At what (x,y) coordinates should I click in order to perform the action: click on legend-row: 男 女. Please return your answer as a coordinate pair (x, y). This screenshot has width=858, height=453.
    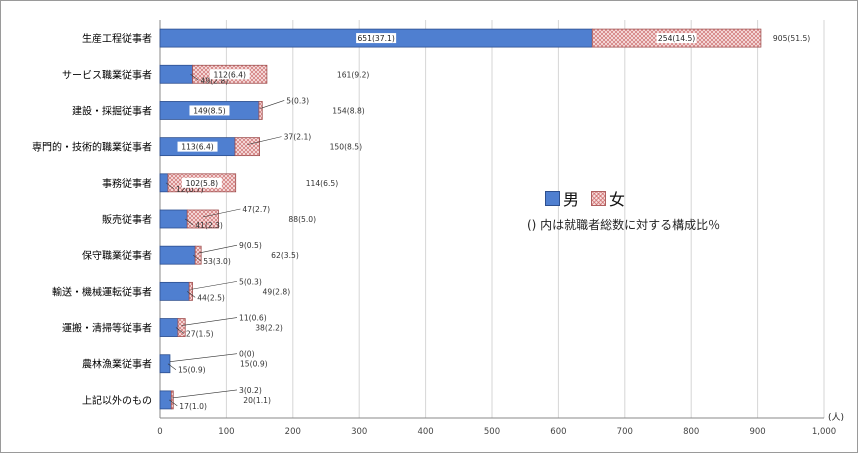
    Looking at the image, I should click on (660, 198).